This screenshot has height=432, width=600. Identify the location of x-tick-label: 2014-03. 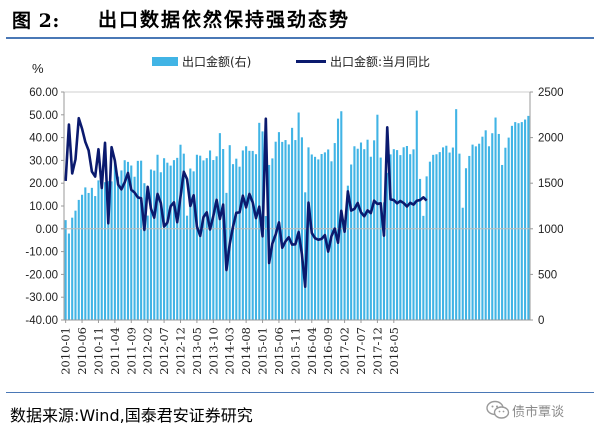
(230, 351).